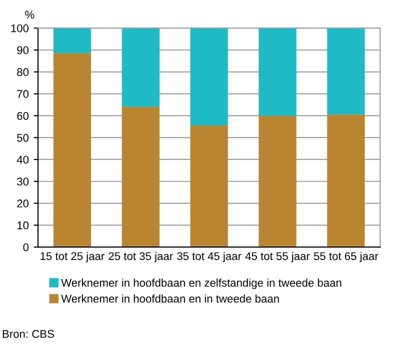 Image resolution: width=396 pixels, height=347 pixels. What do you see at coordinates (23, 204) in the screenshot?
I see `y-tick-label: 20` at bounding box center [23, 204].